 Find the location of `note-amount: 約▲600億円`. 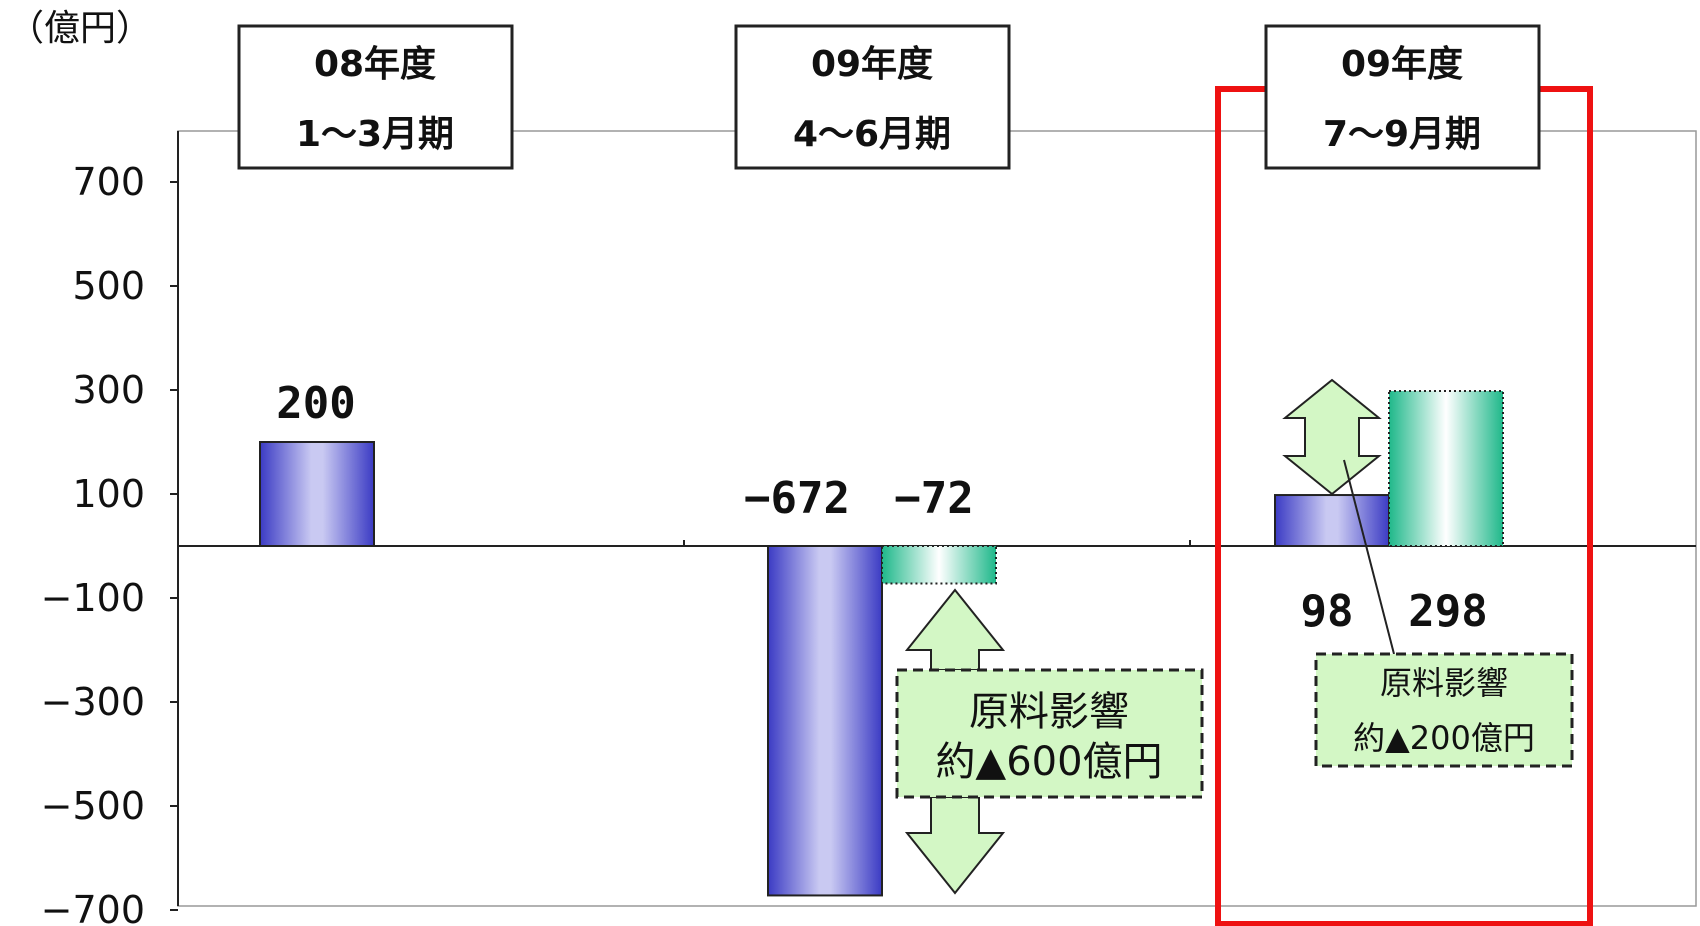

note-amount: 約▲600億円 is located at coordinates (1048, 762).